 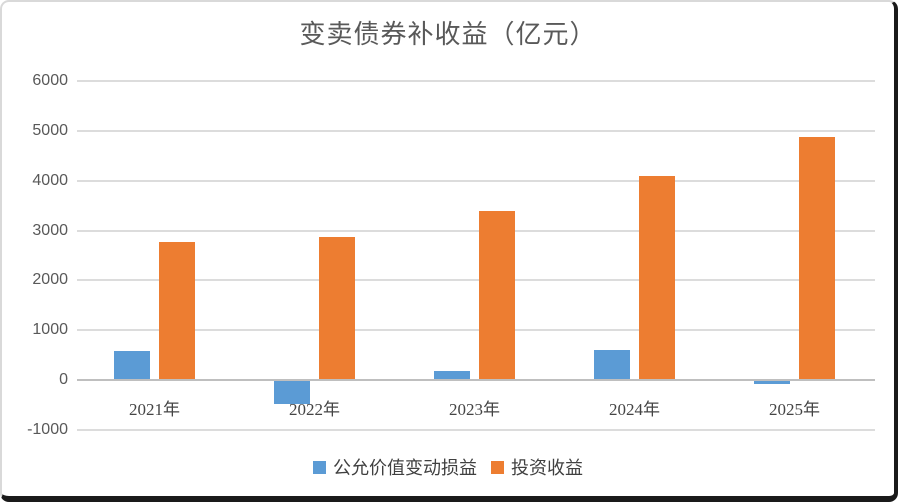 What do you see at coordinates (794, 409) in the screenshot?
I see `x-axis-label-2025: 2025年` at bounding box center [794, 409].